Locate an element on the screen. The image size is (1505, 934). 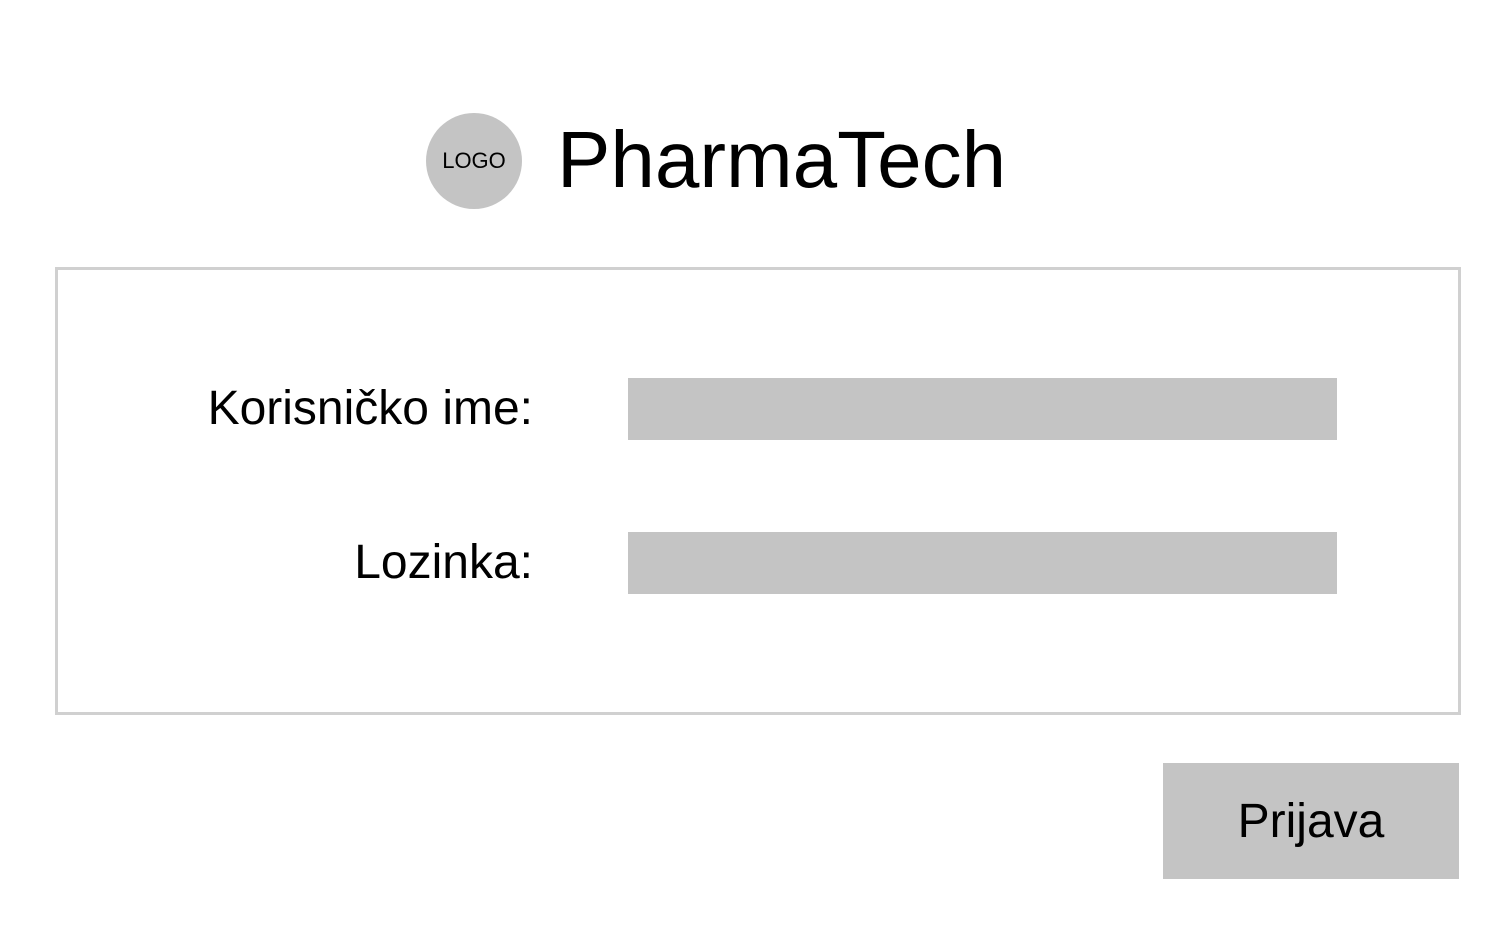
username-label: Korisničko ime: is located at coordinates (370, 408).